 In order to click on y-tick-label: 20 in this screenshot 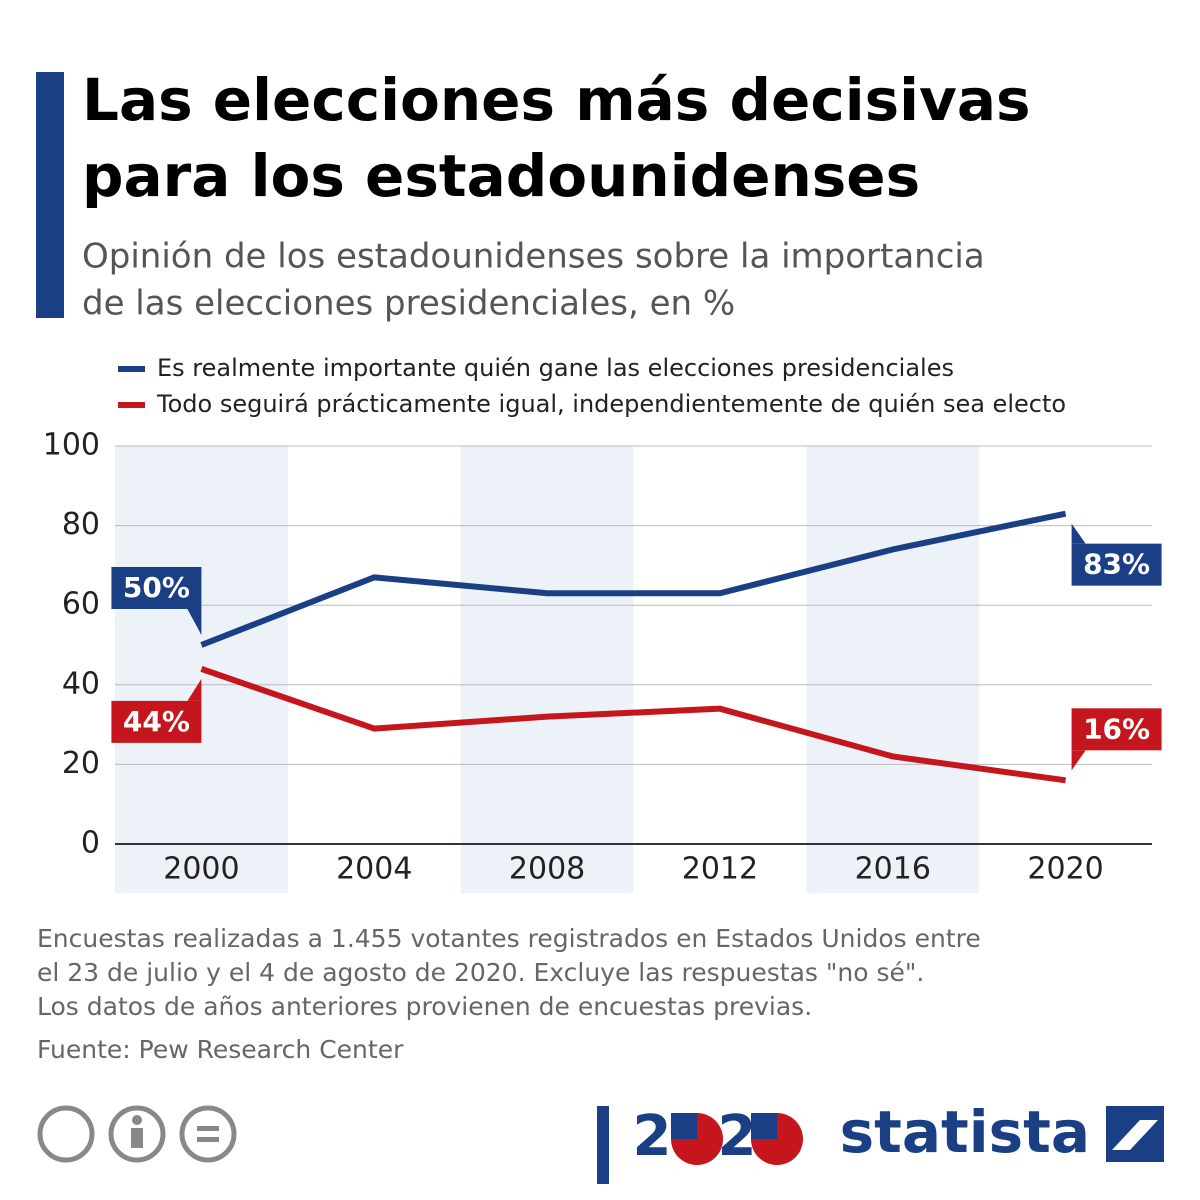, I will do `click(81, 763)`.